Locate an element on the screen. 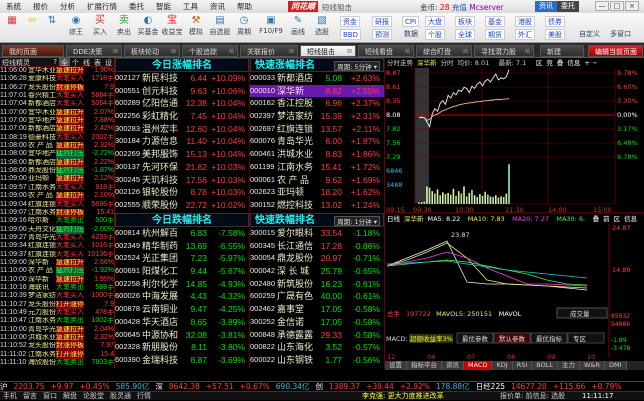 The image size is (644, 401). menu-6: 工具 is located at coordinates (190, 6).